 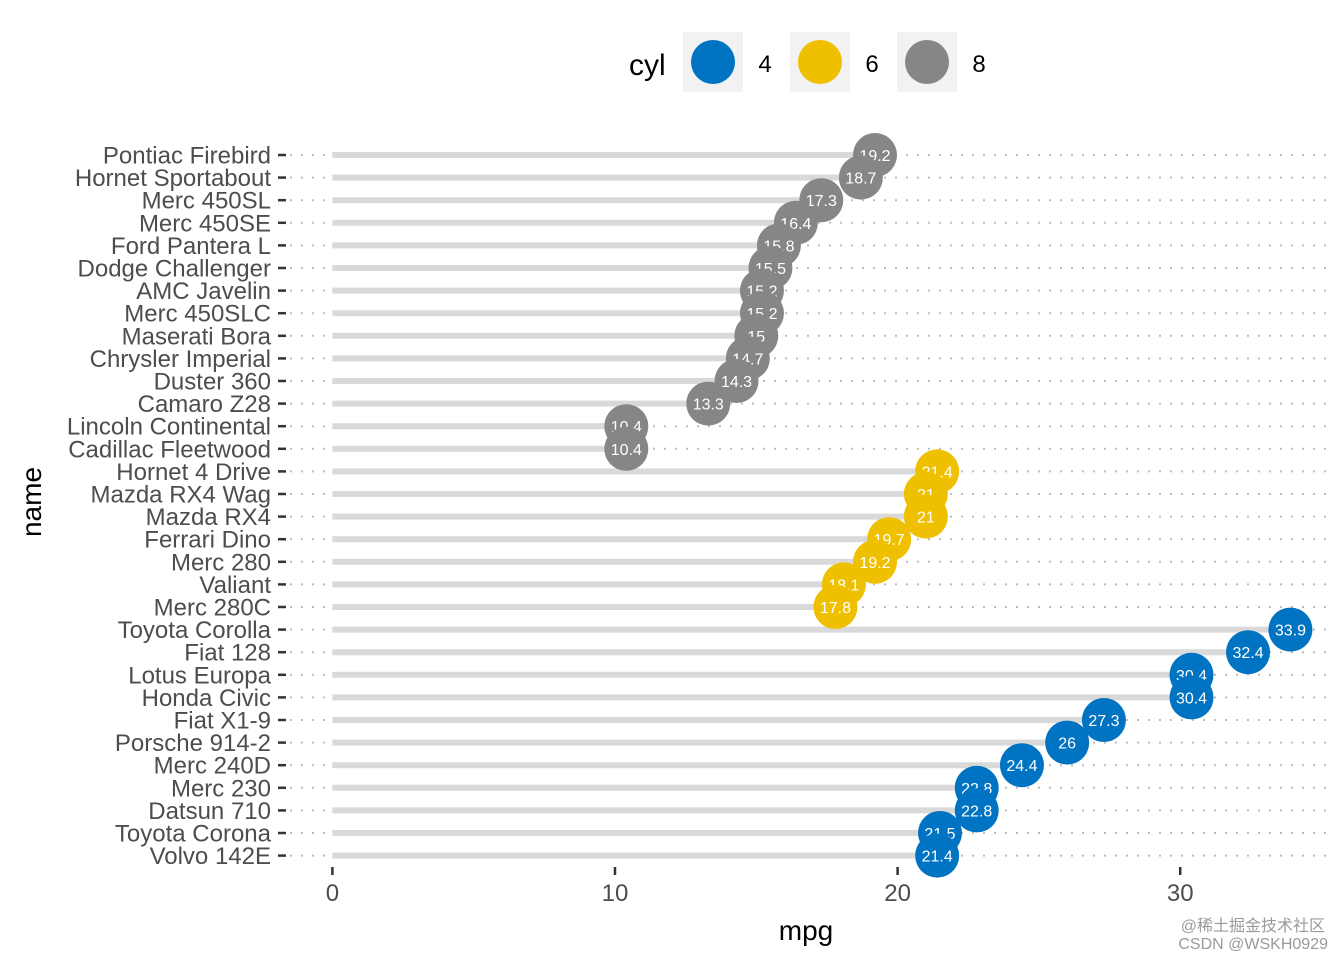 What do you see at coordinates (208, 517) in the screenshot?
I see `y-tick-label: Mazda RX4` at bounding box center [208, 517].